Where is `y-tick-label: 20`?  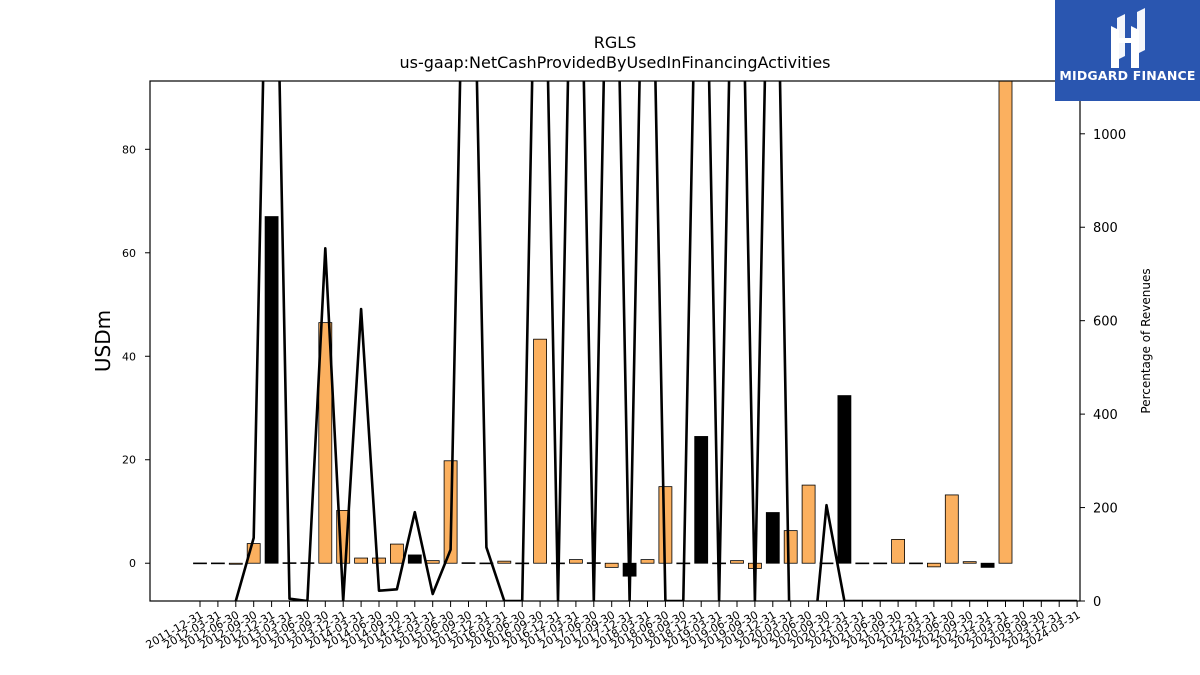
y-tick-label: 20 is located at coordinates (129, 460).